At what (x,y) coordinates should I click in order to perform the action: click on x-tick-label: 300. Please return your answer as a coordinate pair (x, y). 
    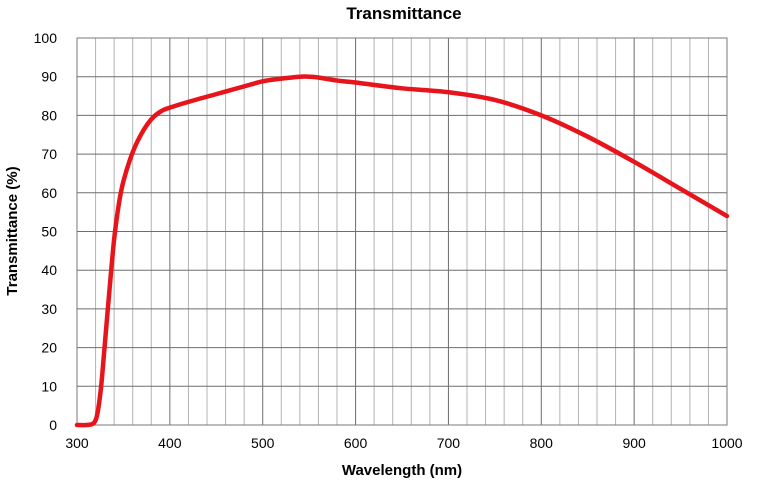
    Looking at the image, I should click on (77, 443).